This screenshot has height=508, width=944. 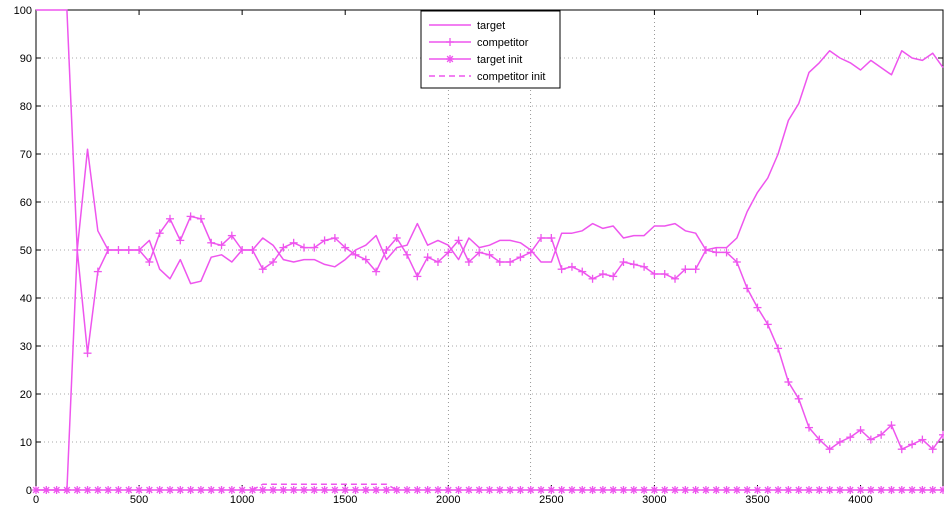 I want to click on y-tick-label: 60, so click(x=26, y=203).